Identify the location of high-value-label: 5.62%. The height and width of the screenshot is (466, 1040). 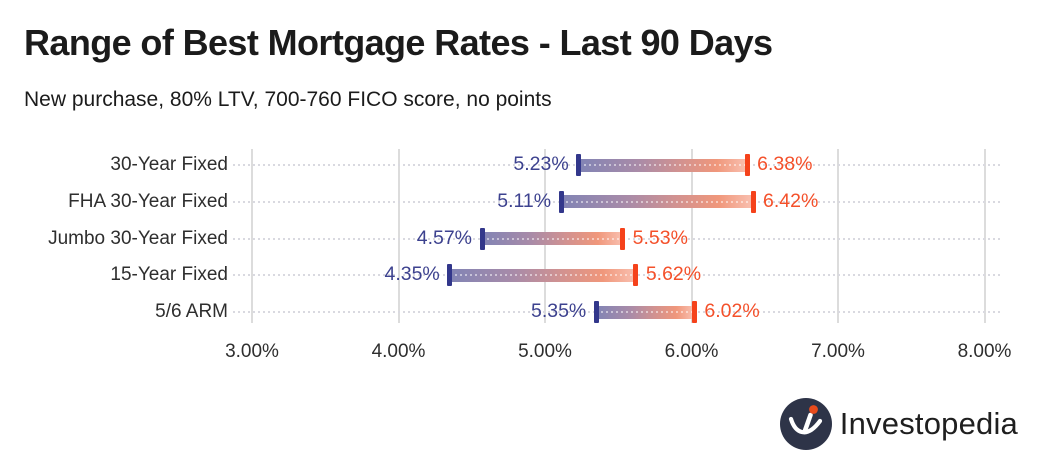
(673, 274).